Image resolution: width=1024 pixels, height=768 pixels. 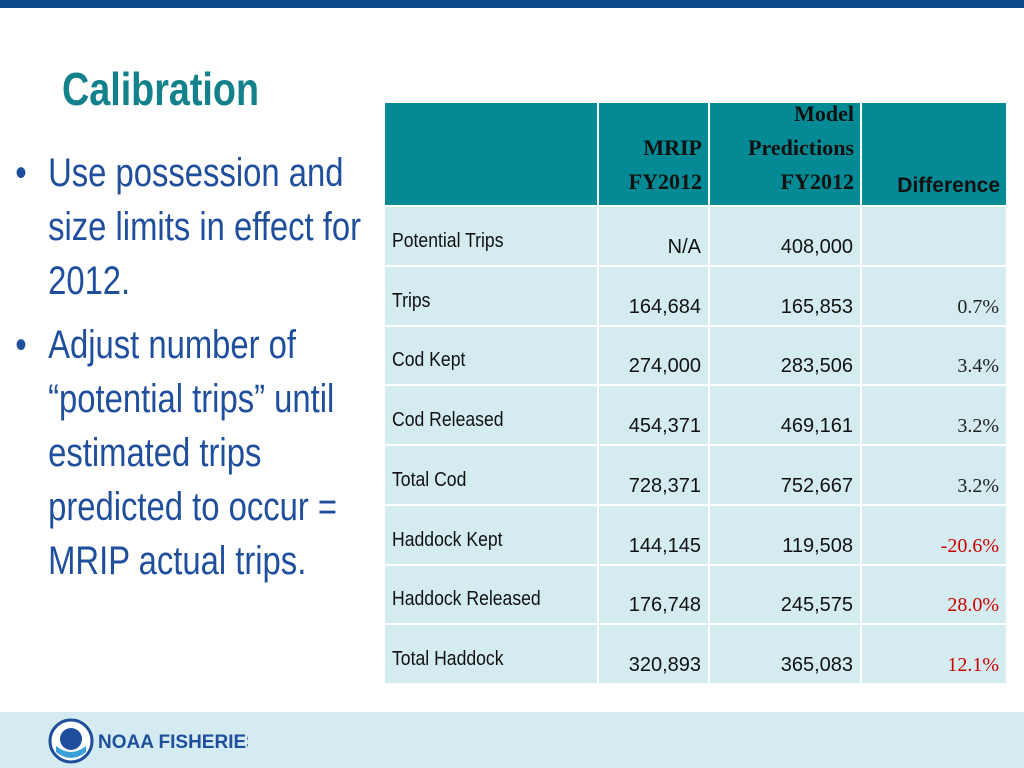 What do you see at coordinates (664, 665) in the screenshot?
I see `cell-value: 320,893` at bounding box center [664, 665].